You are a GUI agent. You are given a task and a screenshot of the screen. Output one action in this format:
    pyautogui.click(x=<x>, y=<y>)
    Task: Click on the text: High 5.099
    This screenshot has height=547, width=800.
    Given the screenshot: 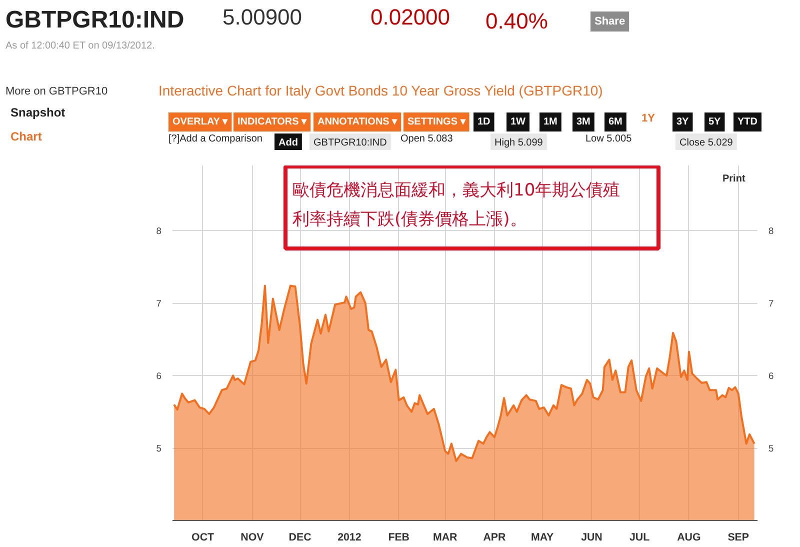 What is the action you would take?
    pyautogui.click(x=519, y=143)
    